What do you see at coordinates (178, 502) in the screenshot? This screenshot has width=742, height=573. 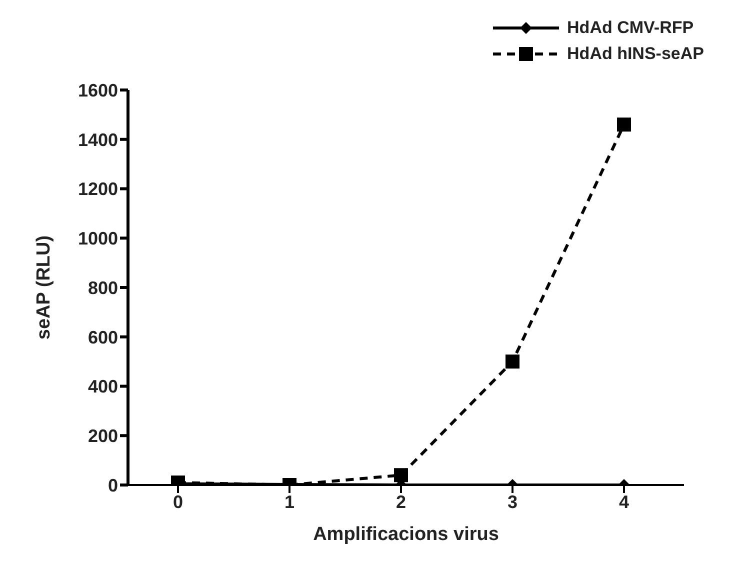 I see `x-tick-label: 0` at bounding box center [178, 502].